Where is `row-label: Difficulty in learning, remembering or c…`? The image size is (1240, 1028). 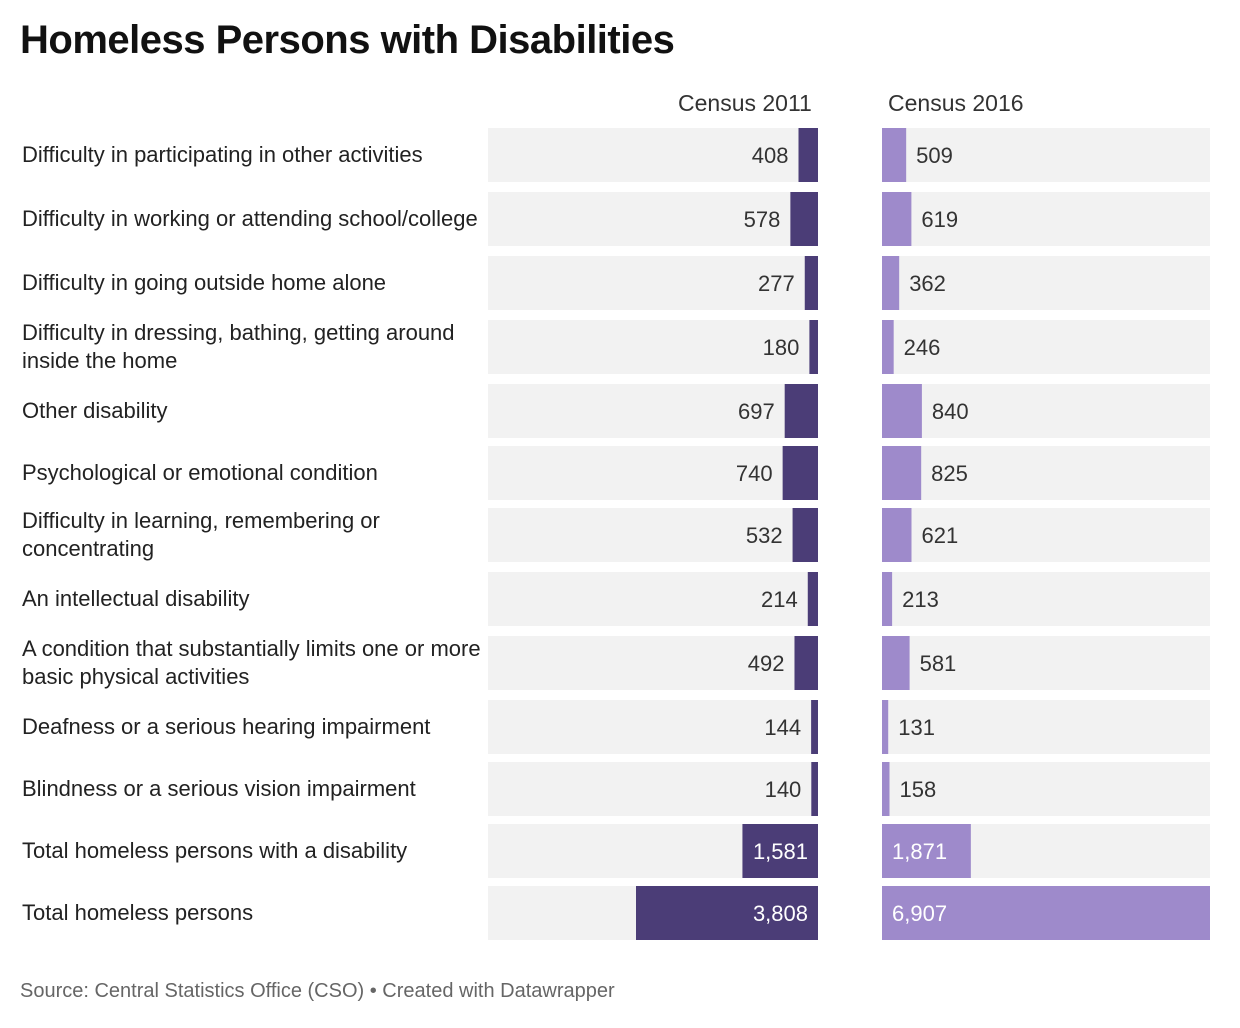 row-label: Difficulty in learning, remembering or c… is located at coordinates (201, 534).